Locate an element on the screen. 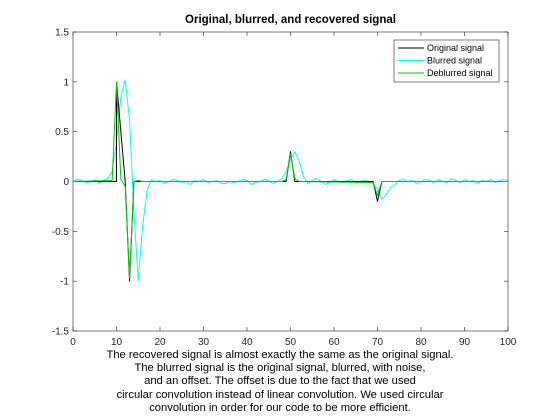  x-tick-label: 100 is located at coordinates (508, 342).